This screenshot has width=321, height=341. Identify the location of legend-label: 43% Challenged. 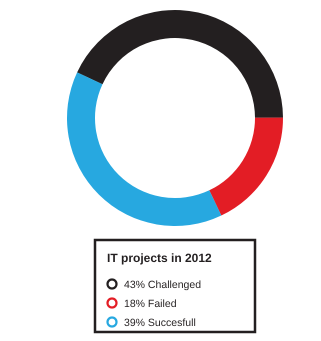
(163, 285).